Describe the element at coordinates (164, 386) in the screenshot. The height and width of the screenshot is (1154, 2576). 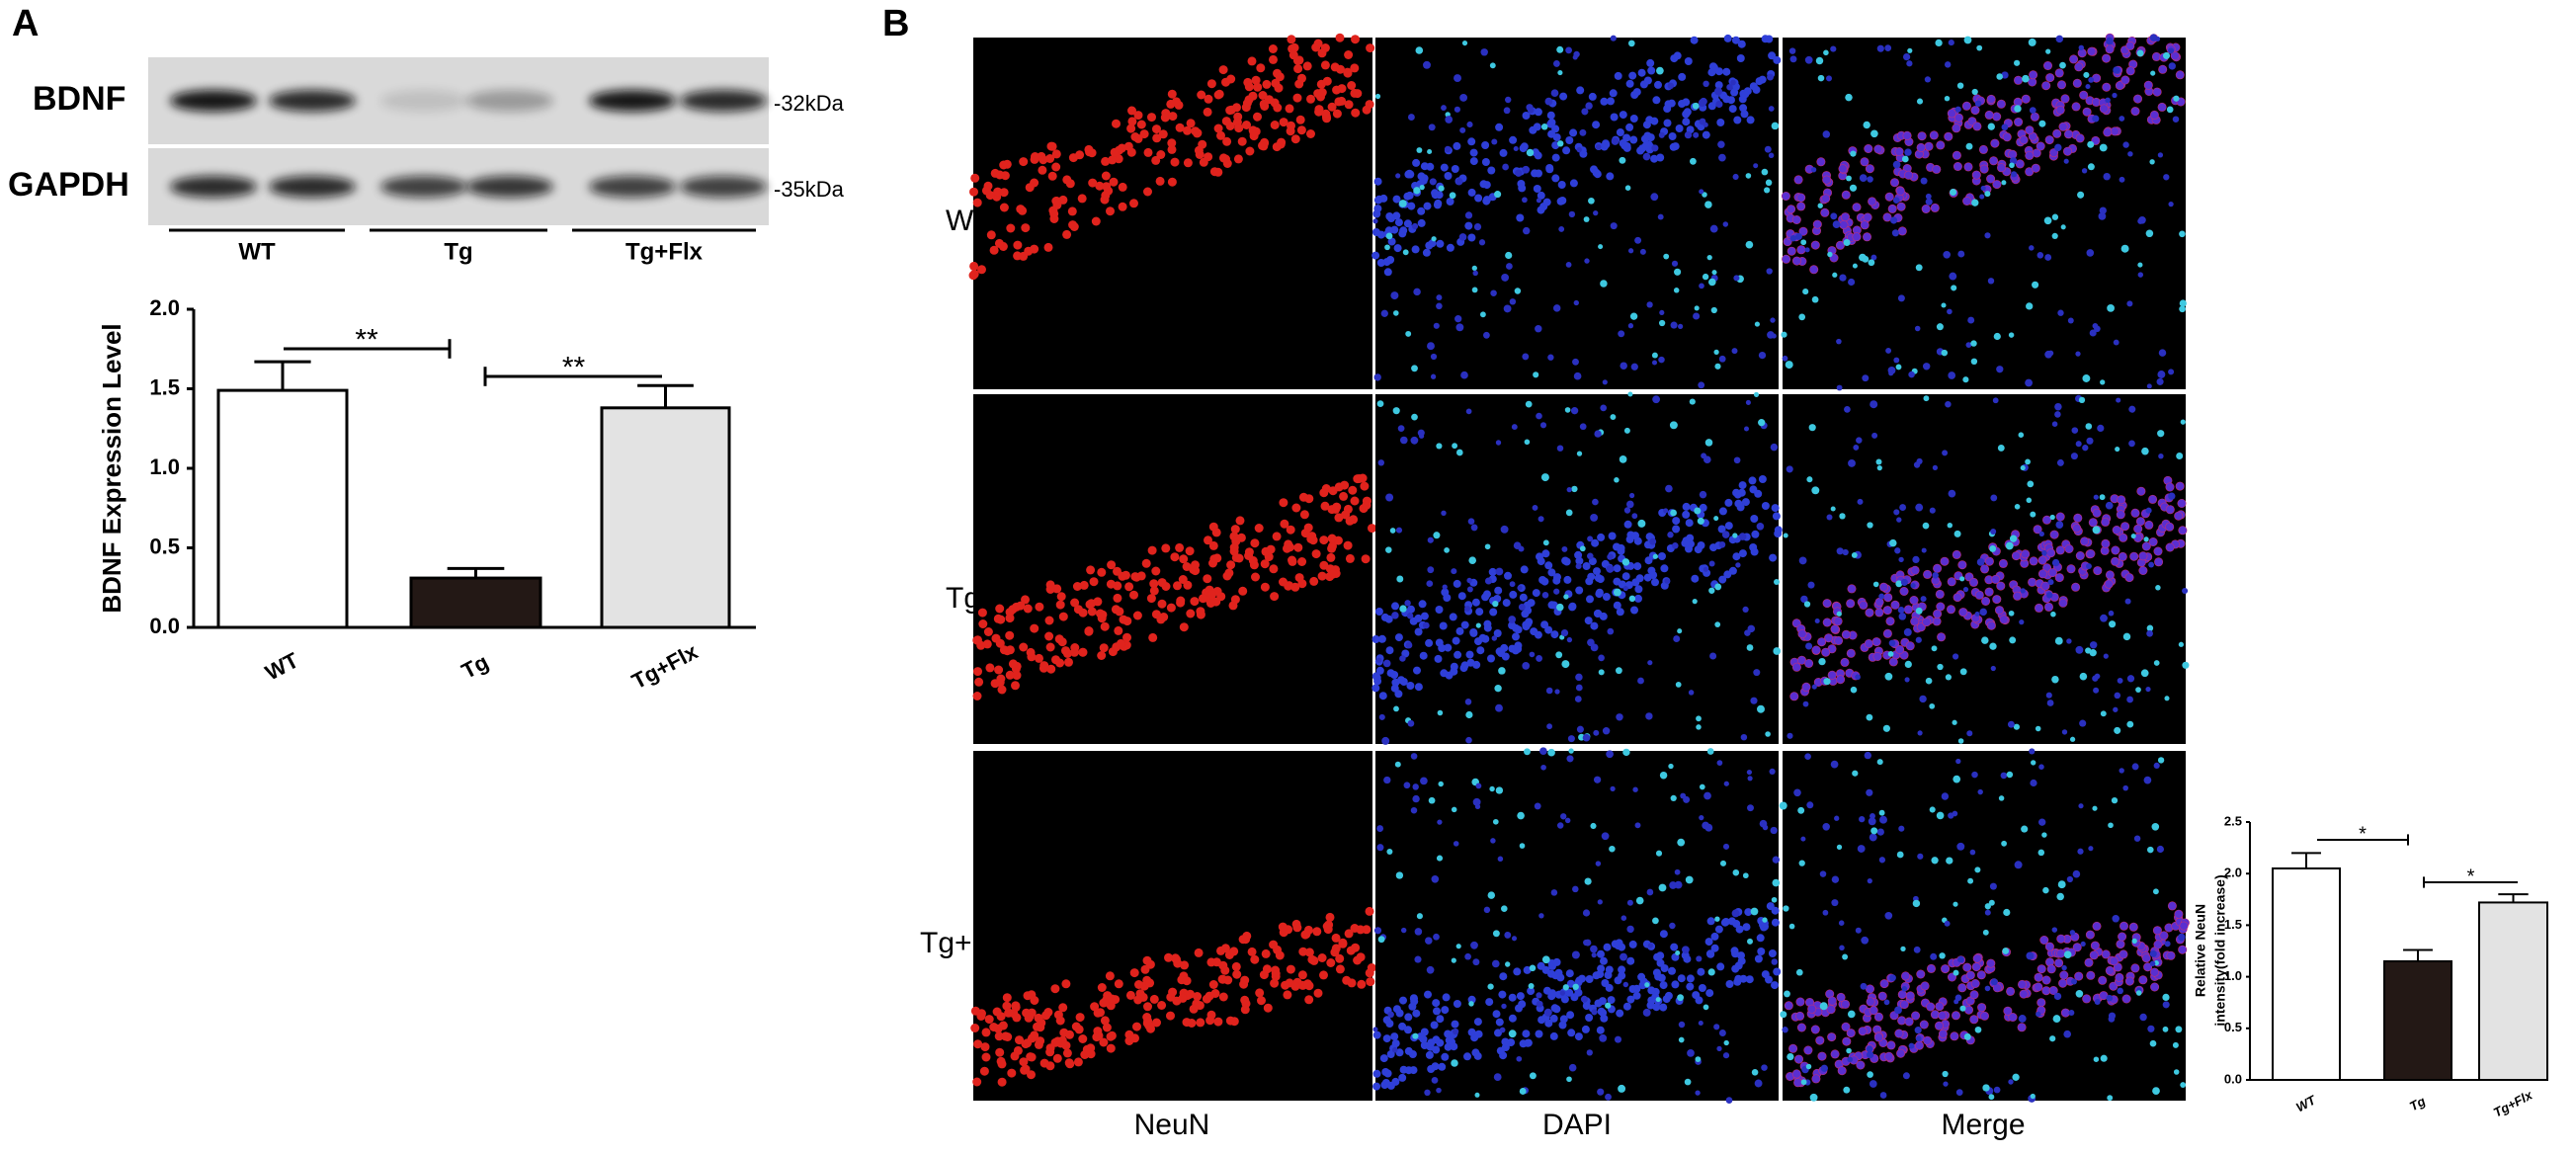
I see `y-tick-label: 1.5` at that location.